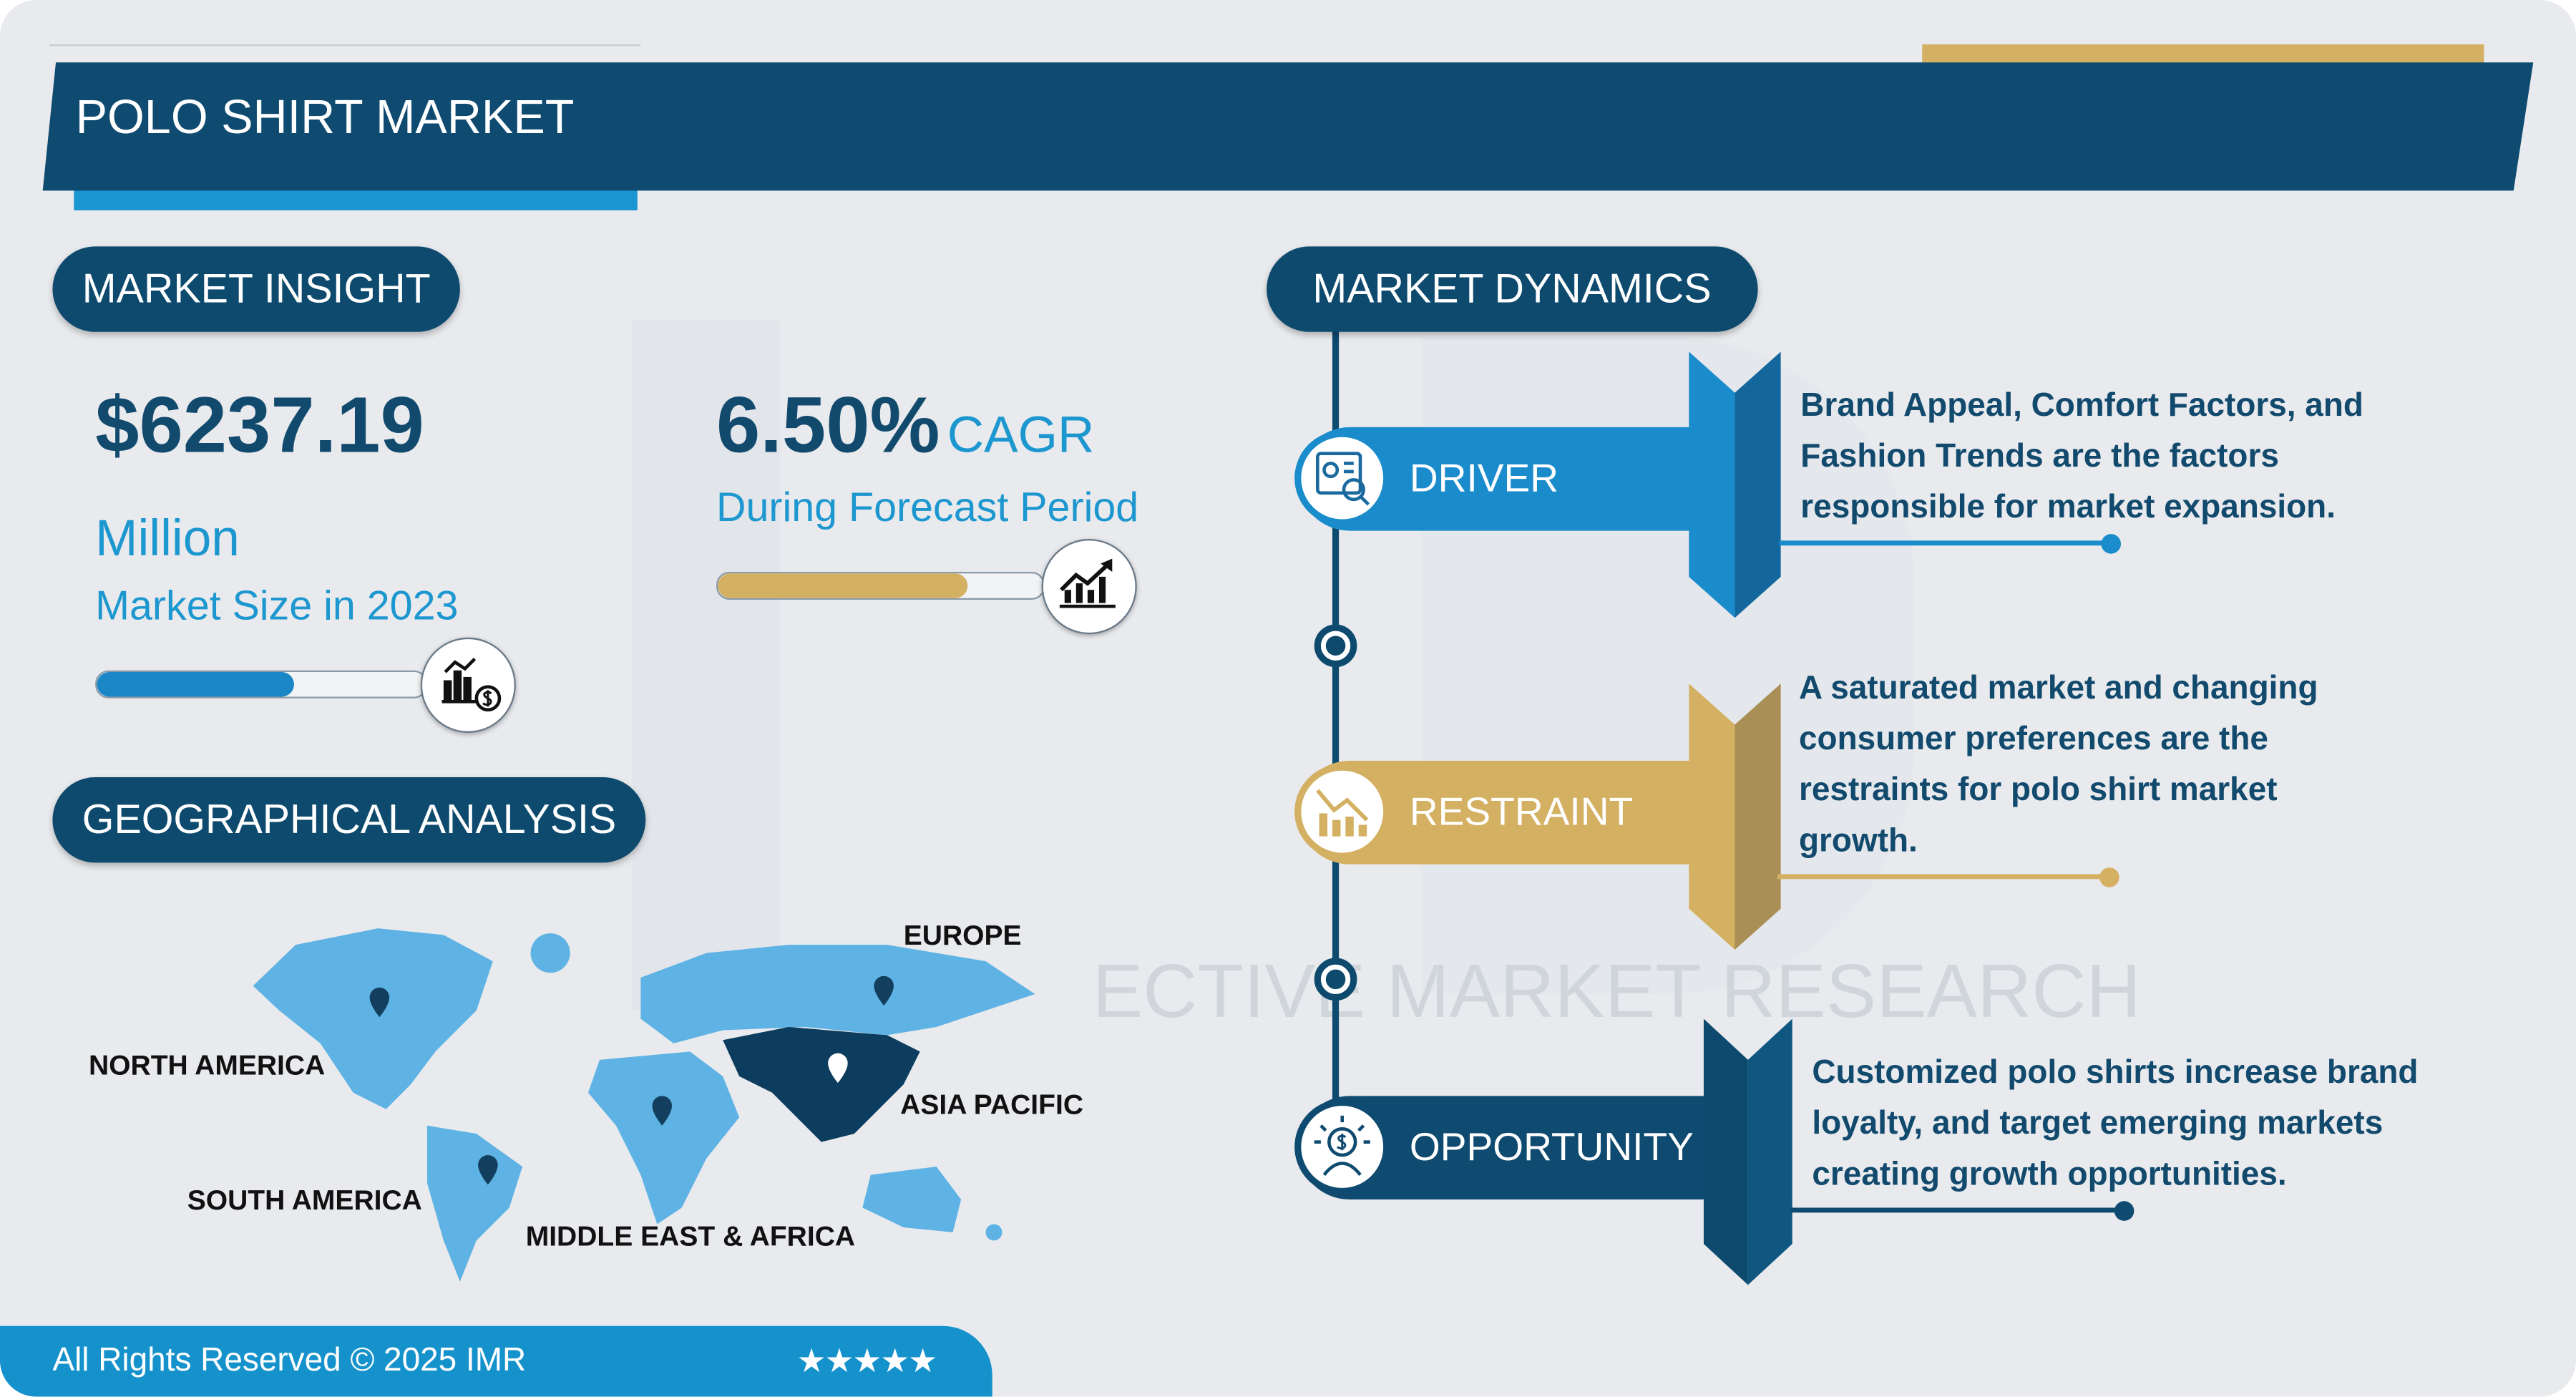 The width and height of the screenshot is (2576, 1397). Describe the element at coordinates (1521, 813) in the screenshot. I see `restraint-title: RESTRAINT` at that location.